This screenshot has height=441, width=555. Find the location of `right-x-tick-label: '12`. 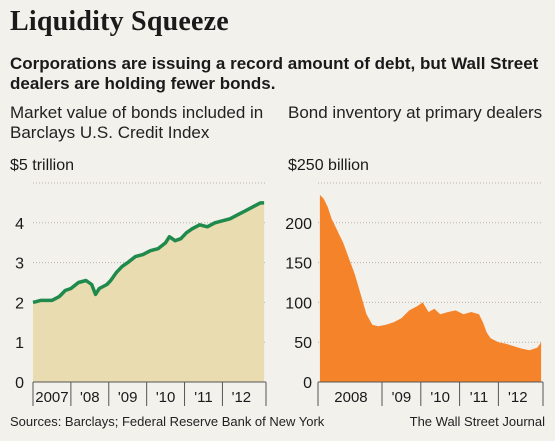

right-x-tick-label: '12 is located at coordinates (518, 397).